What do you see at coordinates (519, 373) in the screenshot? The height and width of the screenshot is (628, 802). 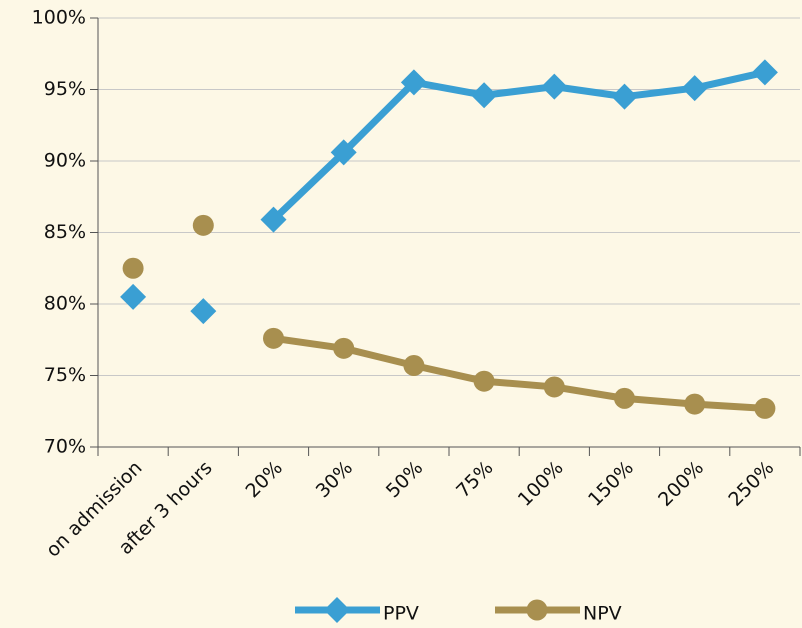 I see `series-line` at bounding box center [519, 373].